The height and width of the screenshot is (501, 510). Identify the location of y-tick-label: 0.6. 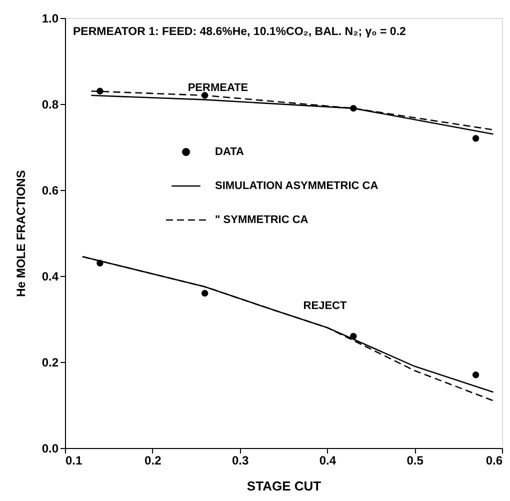
(50, 191).